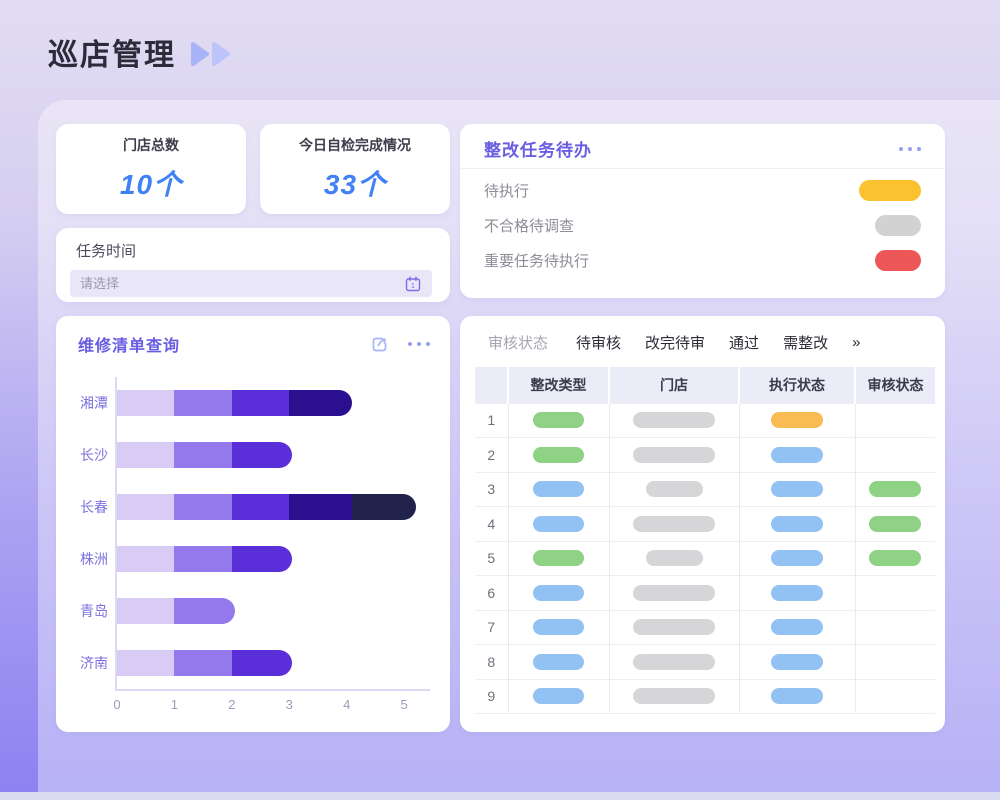 This screenshot has height=800, width=1000. Describe the element at coordinates (232, 704) in the screenshot. I see `chart-x-tick: 2` at that location.